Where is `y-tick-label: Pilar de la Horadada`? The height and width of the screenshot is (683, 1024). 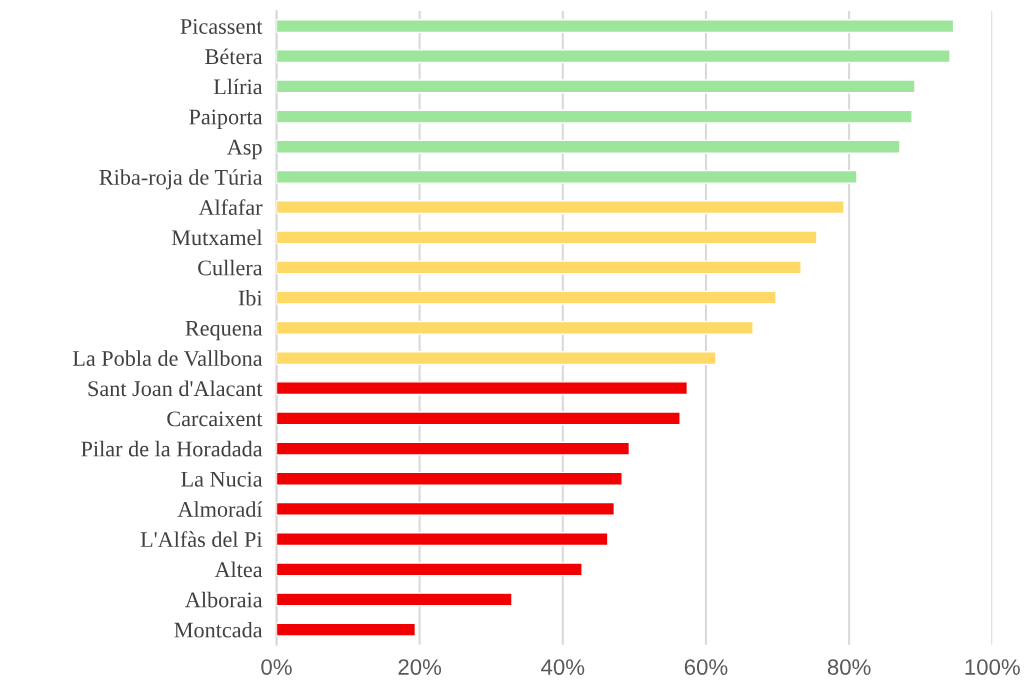
y-tick-label: Pilar de la Horadada is located at coordinates (172, 448).